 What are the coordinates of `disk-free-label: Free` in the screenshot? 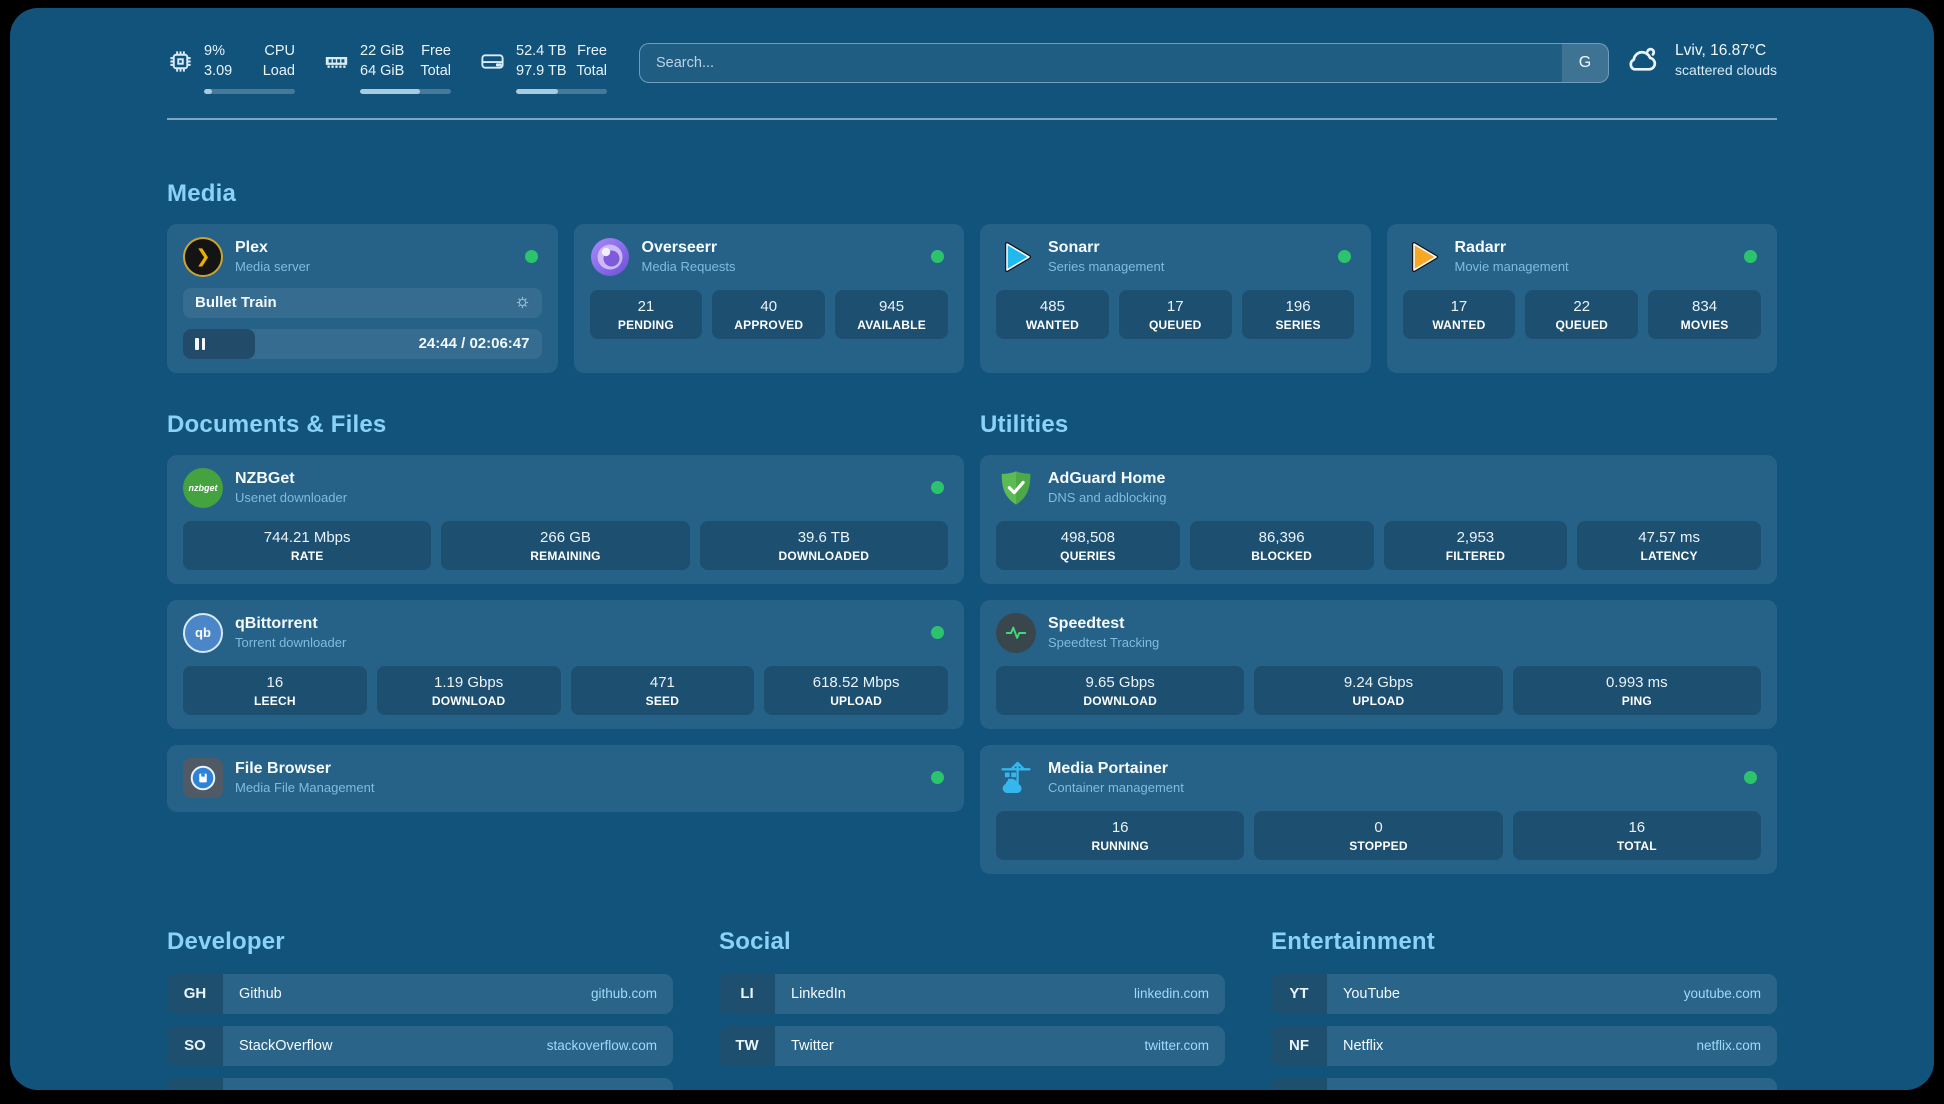 It's located at (592, 51).